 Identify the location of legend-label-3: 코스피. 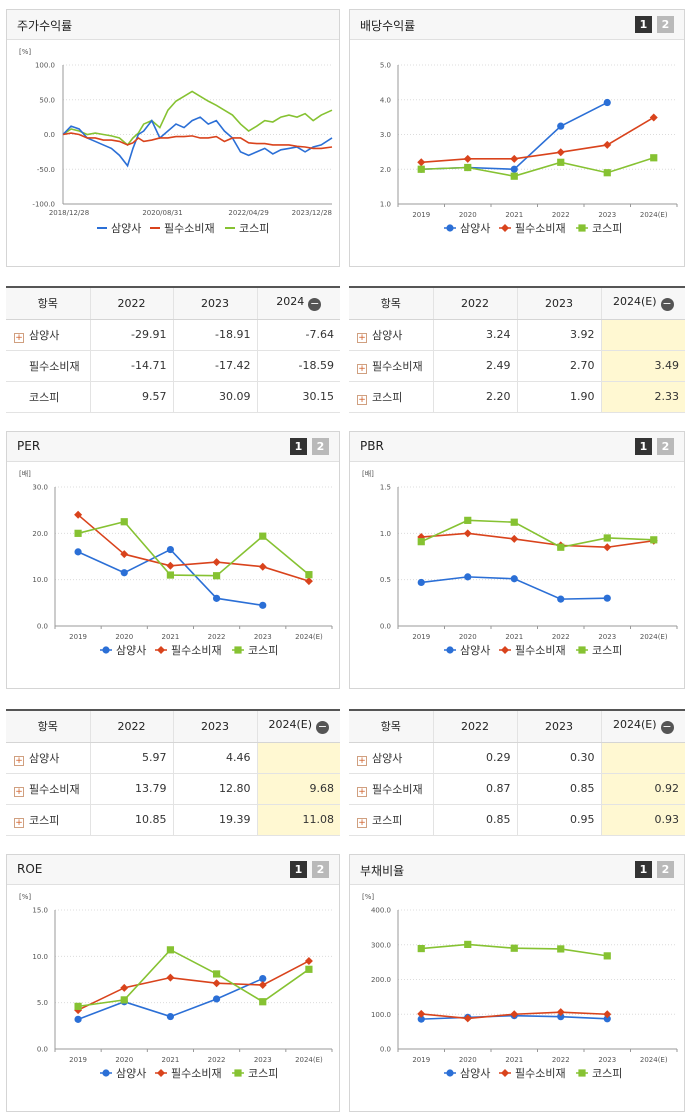
(607, 1073).